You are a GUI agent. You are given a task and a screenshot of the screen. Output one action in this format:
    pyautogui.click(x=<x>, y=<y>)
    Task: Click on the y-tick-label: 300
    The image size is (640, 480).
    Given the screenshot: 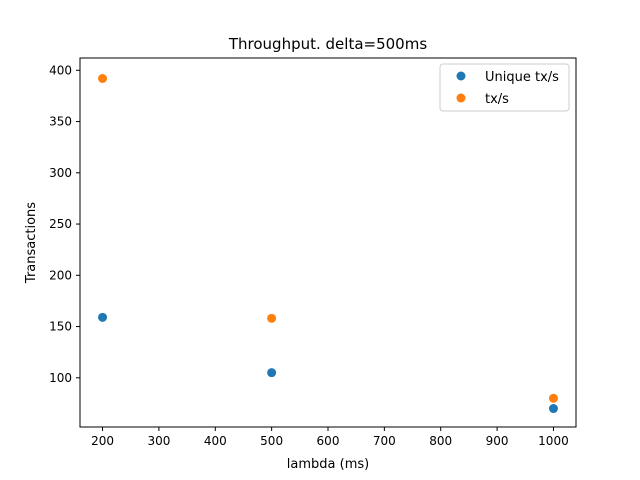 What is the action you would take?
    pyautogui.click(x=60, y=173)
    